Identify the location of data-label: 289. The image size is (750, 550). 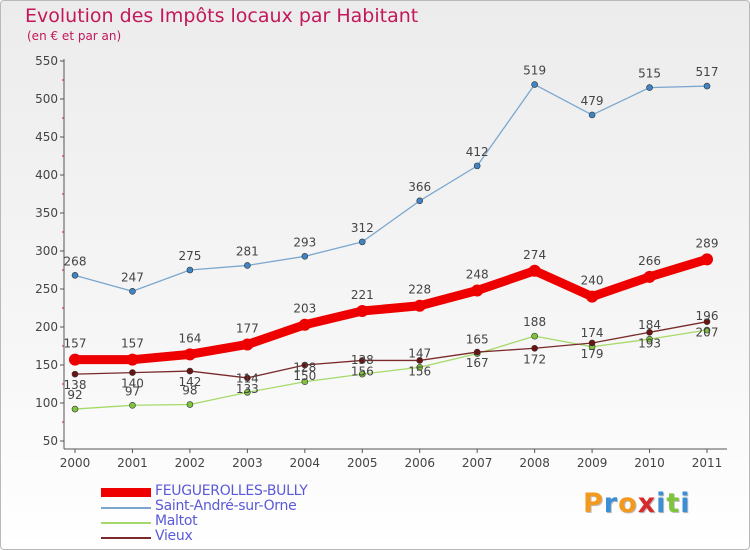
(707, 243).